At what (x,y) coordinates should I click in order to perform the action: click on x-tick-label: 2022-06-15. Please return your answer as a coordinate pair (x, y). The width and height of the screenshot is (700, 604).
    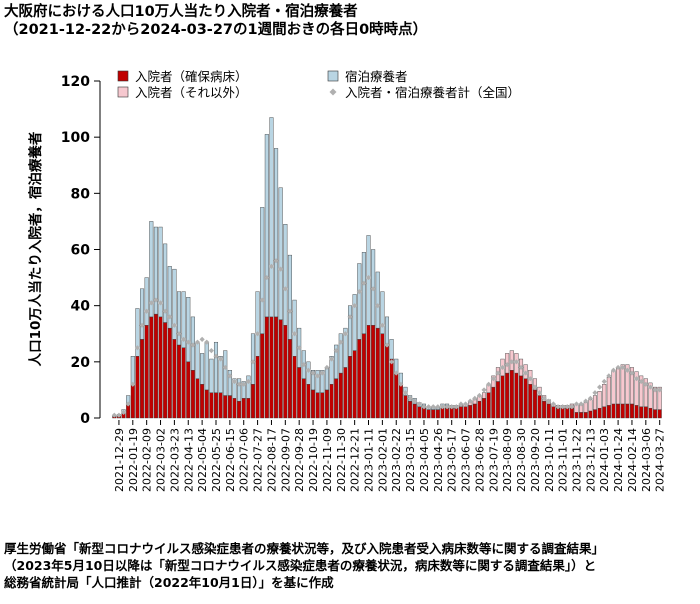
    Looking at the image, I should click on (230, 460).